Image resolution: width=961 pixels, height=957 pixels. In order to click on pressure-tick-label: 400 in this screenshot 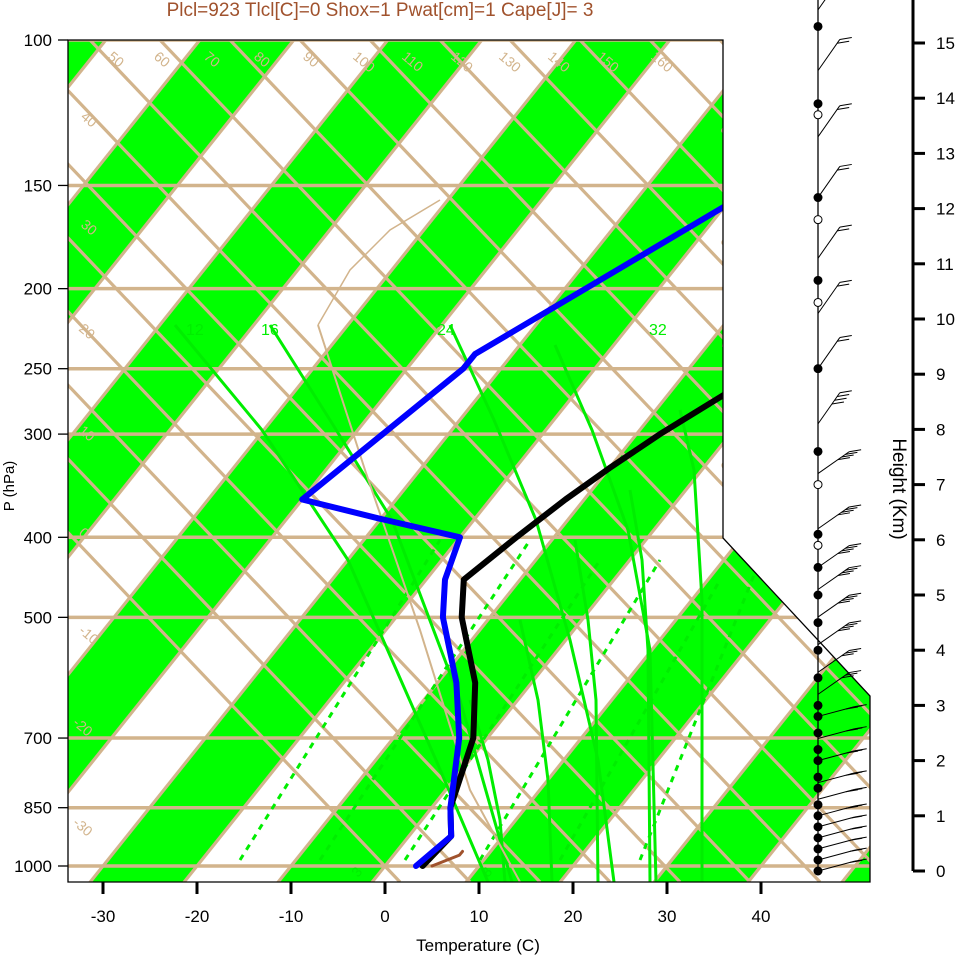, I will do `click(38, 537)`.